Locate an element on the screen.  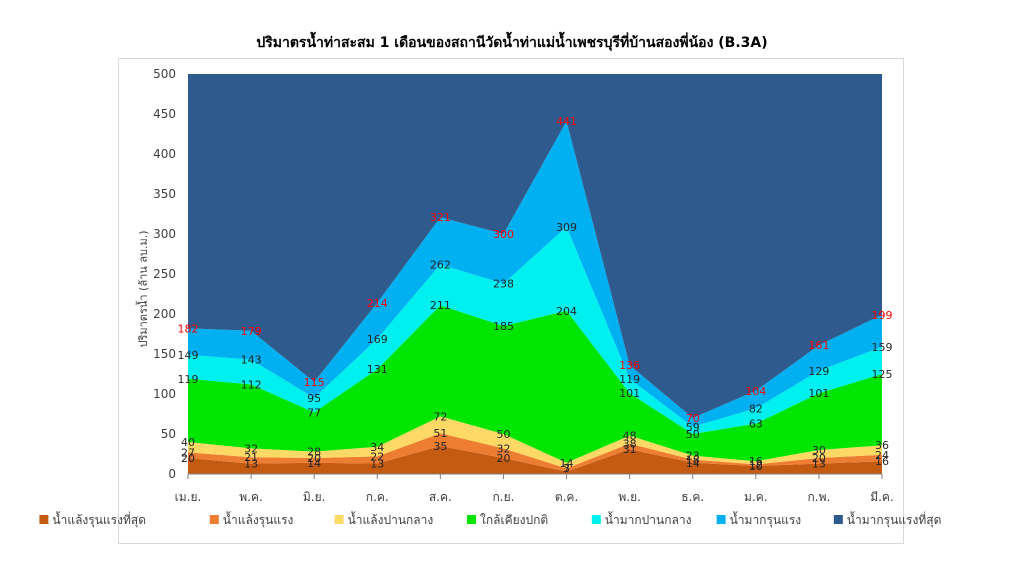
y-axis-label: ปริมาตรน้ำ (ล้าน ลบ.ม.) is located at coordinates (142, 288).